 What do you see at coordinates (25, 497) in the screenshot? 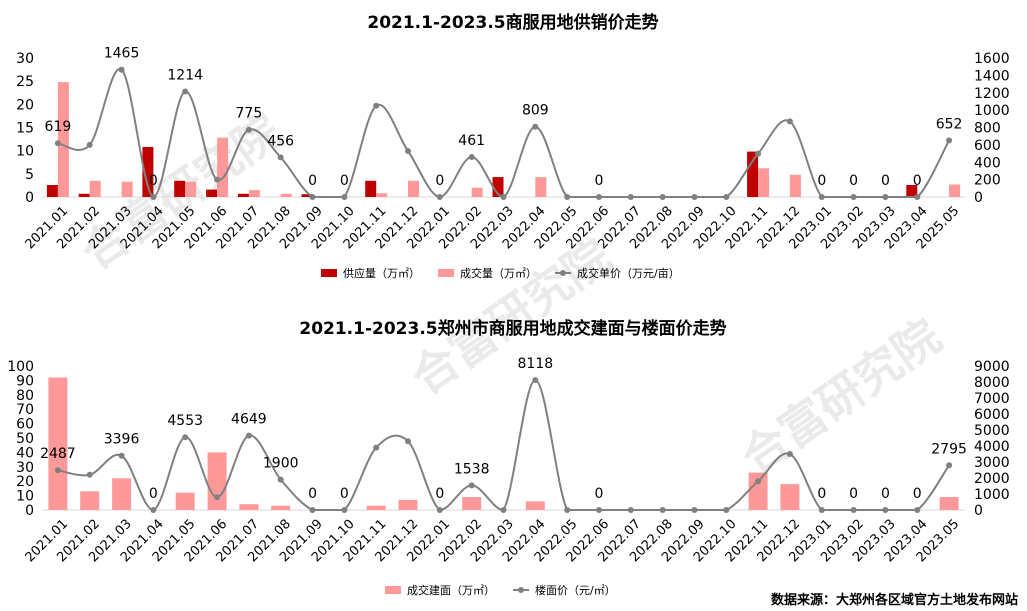
I see `y-left-tick-label: 10` at bounding box center [25, 497].